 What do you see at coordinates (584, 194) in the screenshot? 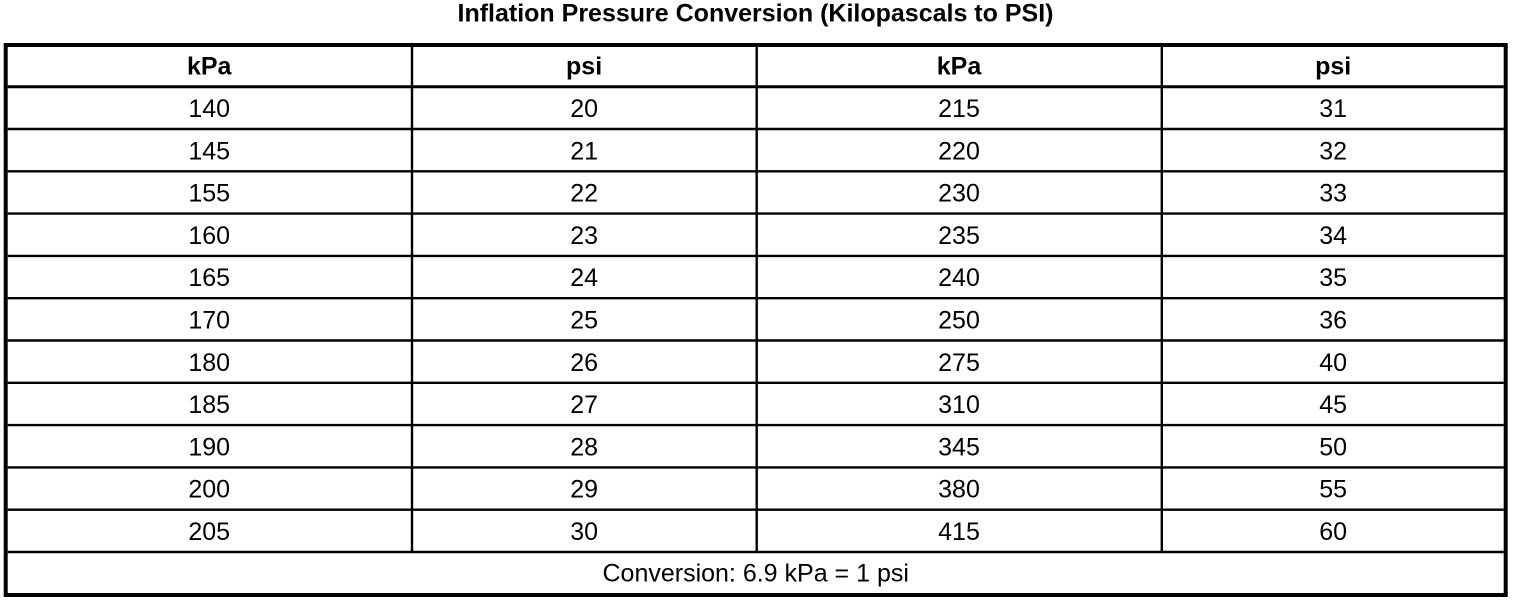
I see `svg-text: 22` at bounding box center [584, 194].